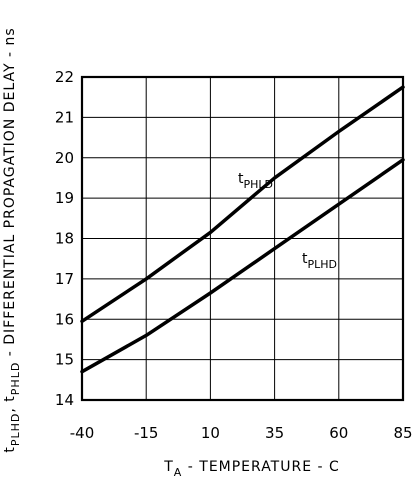  Describe the element at coordinates (274, 433) in the screenshot. I see `x-tick-label: 35` at that location.